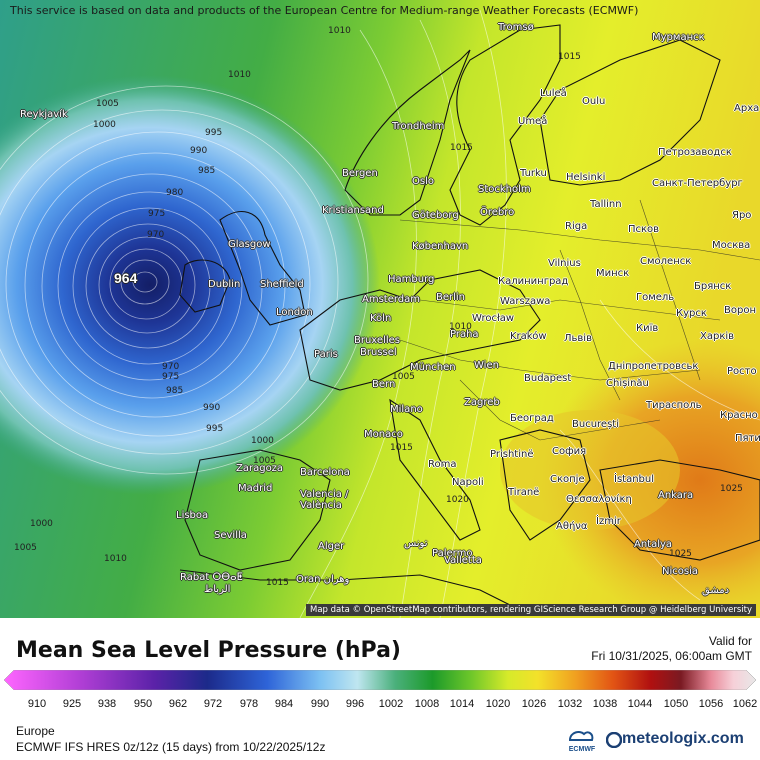  I want to click on city-label: Riga, so click(576, 226).